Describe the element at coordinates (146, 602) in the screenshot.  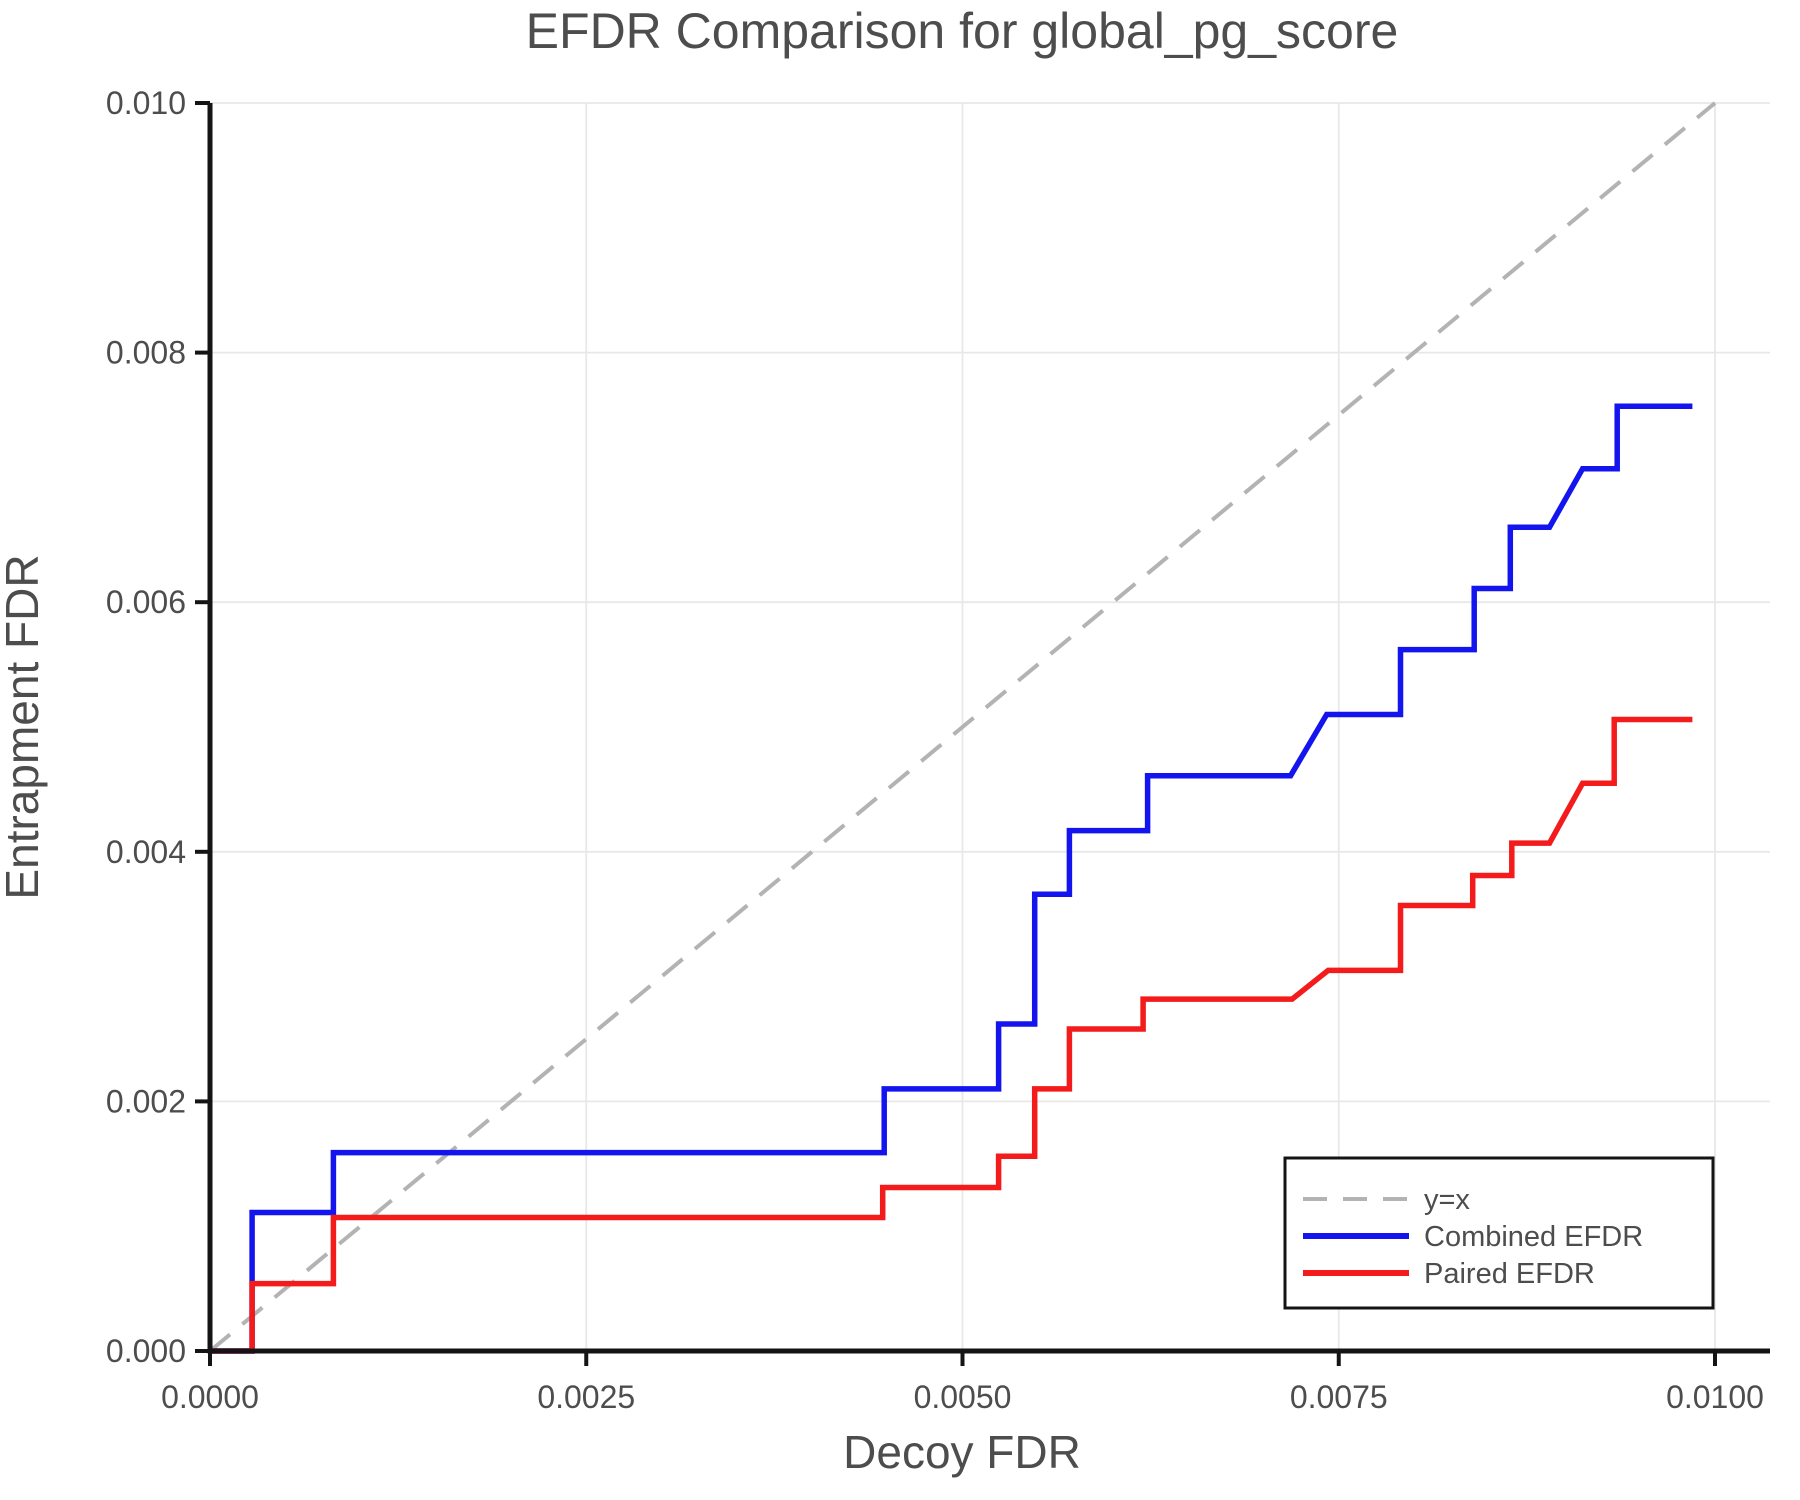
I see `y-tick-label: 0.006` at that location.